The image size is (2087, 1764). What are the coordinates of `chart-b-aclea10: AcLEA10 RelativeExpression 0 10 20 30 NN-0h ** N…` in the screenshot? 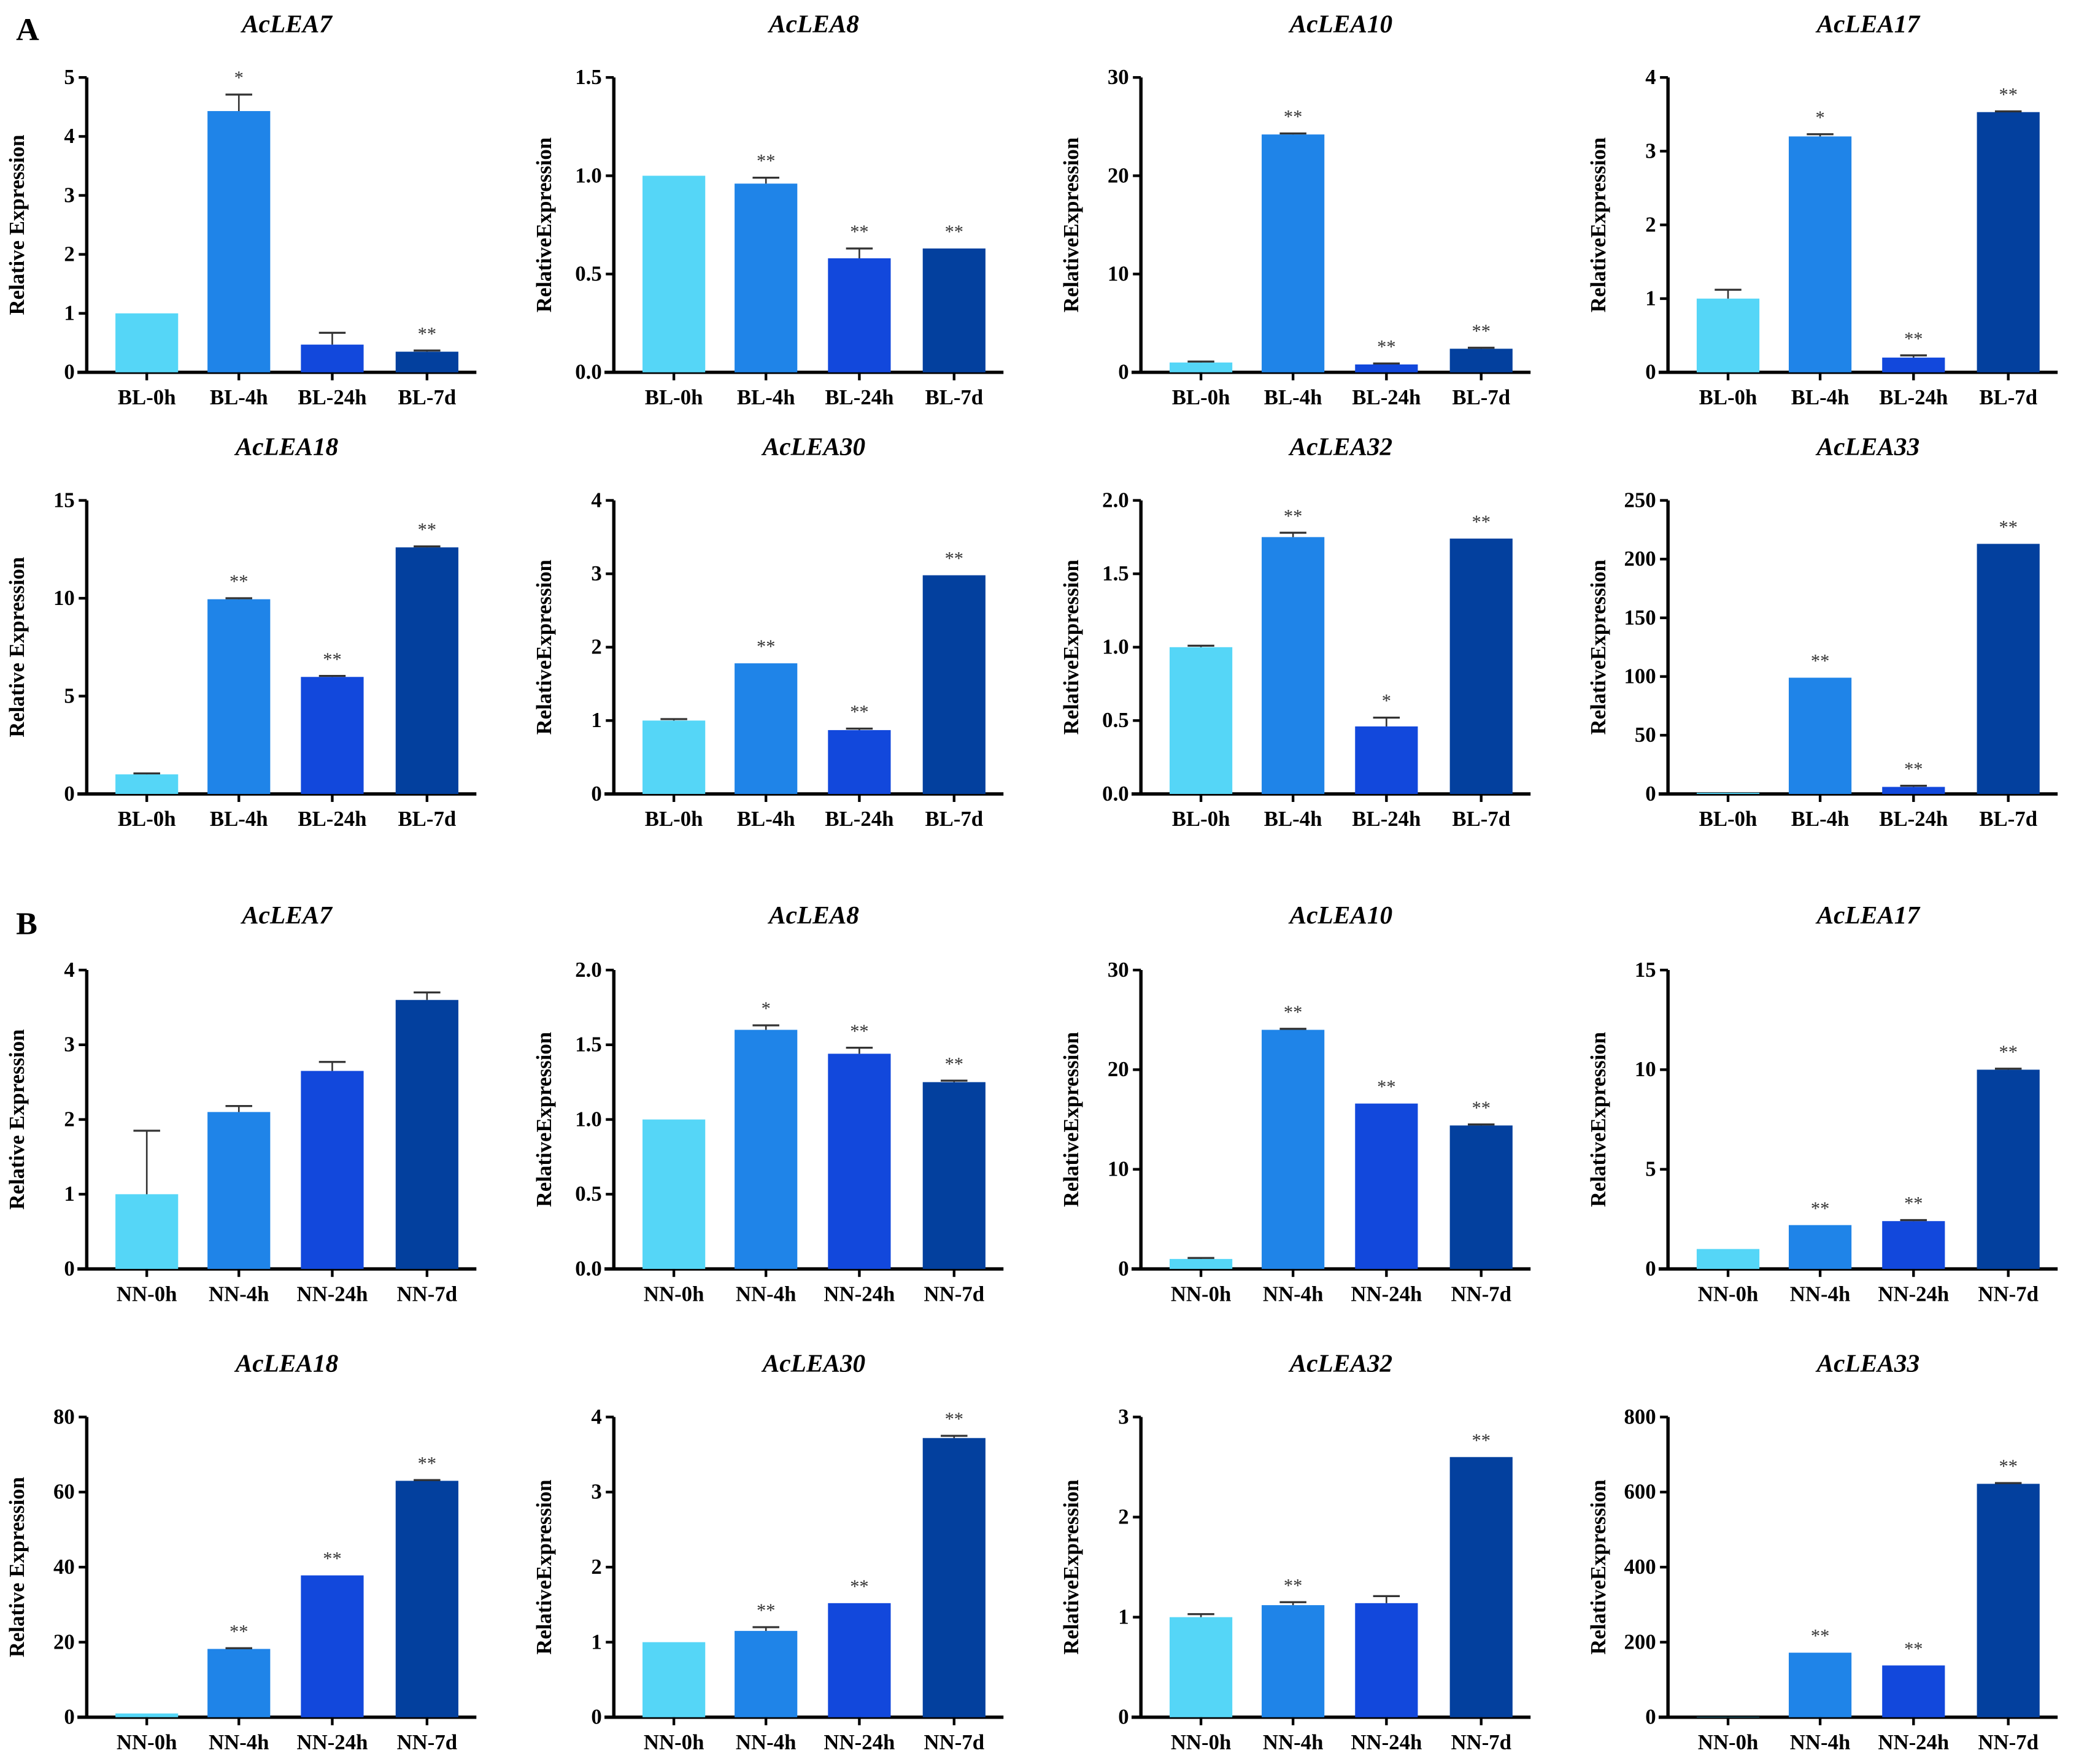 It's located at (1295, 1103).